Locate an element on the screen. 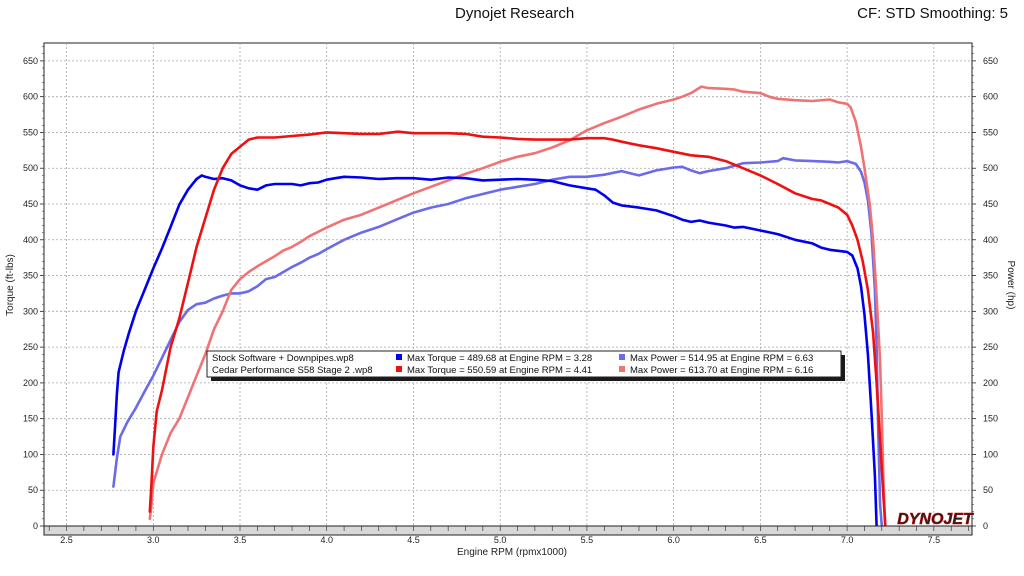 The height and width of the screenshot is (576, 1024). legend-power-1: Max Power = 514.95 at Engine RPM = 6.63 is located at coordinates (721, 358).